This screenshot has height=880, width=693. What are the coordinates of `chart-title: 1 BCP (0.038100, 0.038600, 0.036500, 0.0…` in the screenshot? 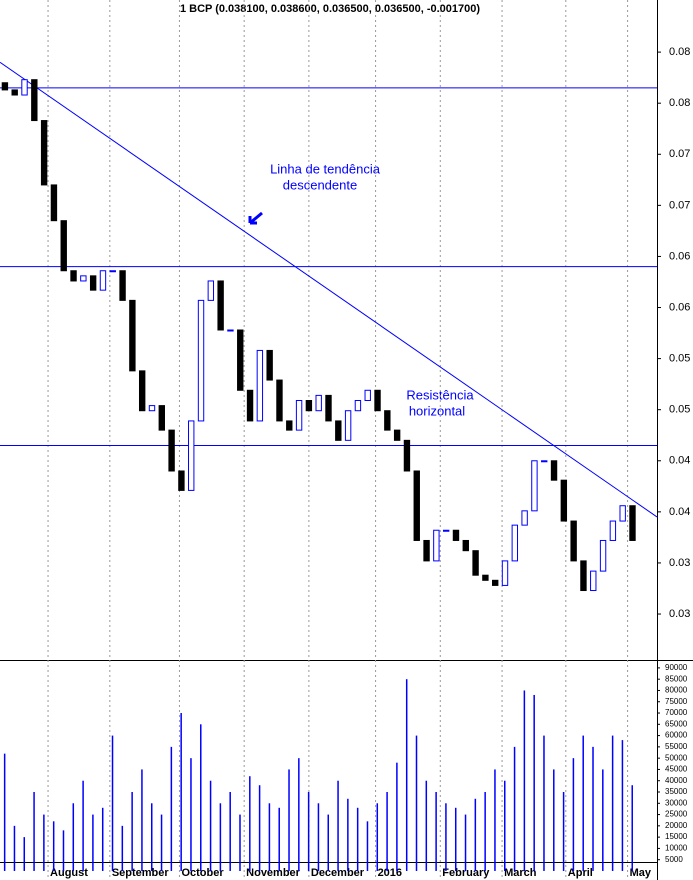 It's located at (330, 9).